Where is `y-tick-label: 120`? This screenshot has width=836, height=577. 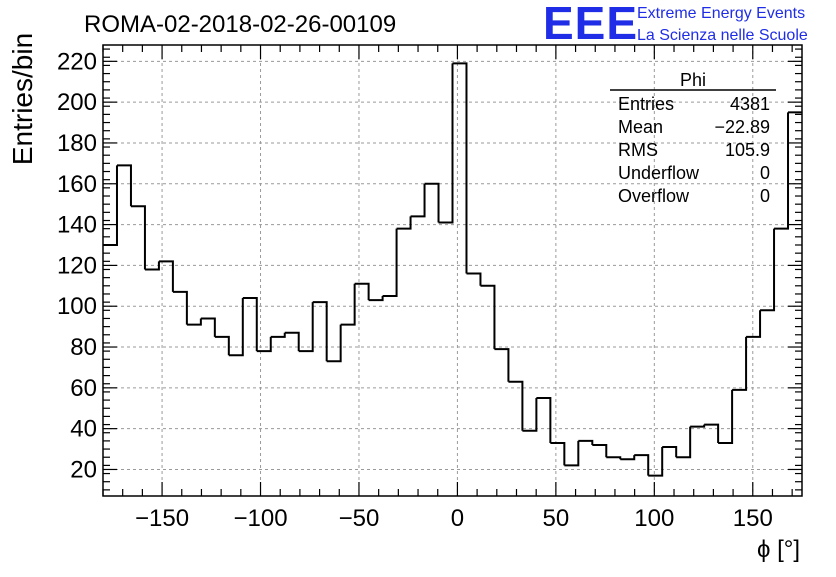 y-tick-label: 120 is located at coordinates (77, 265).